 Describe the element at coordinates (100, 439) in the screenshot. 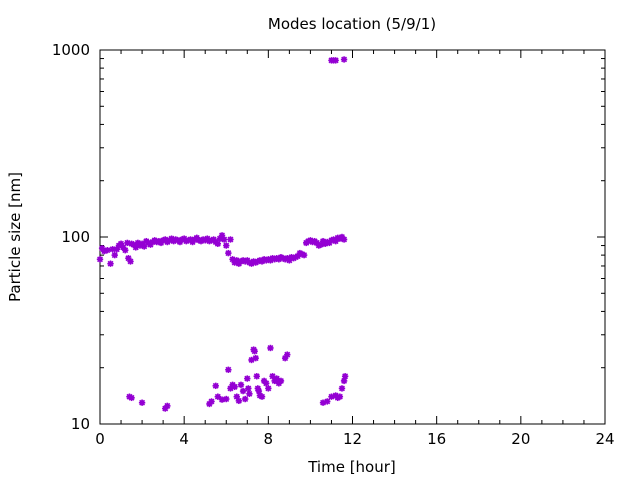

I see `x-tick-label: 0` at that location.